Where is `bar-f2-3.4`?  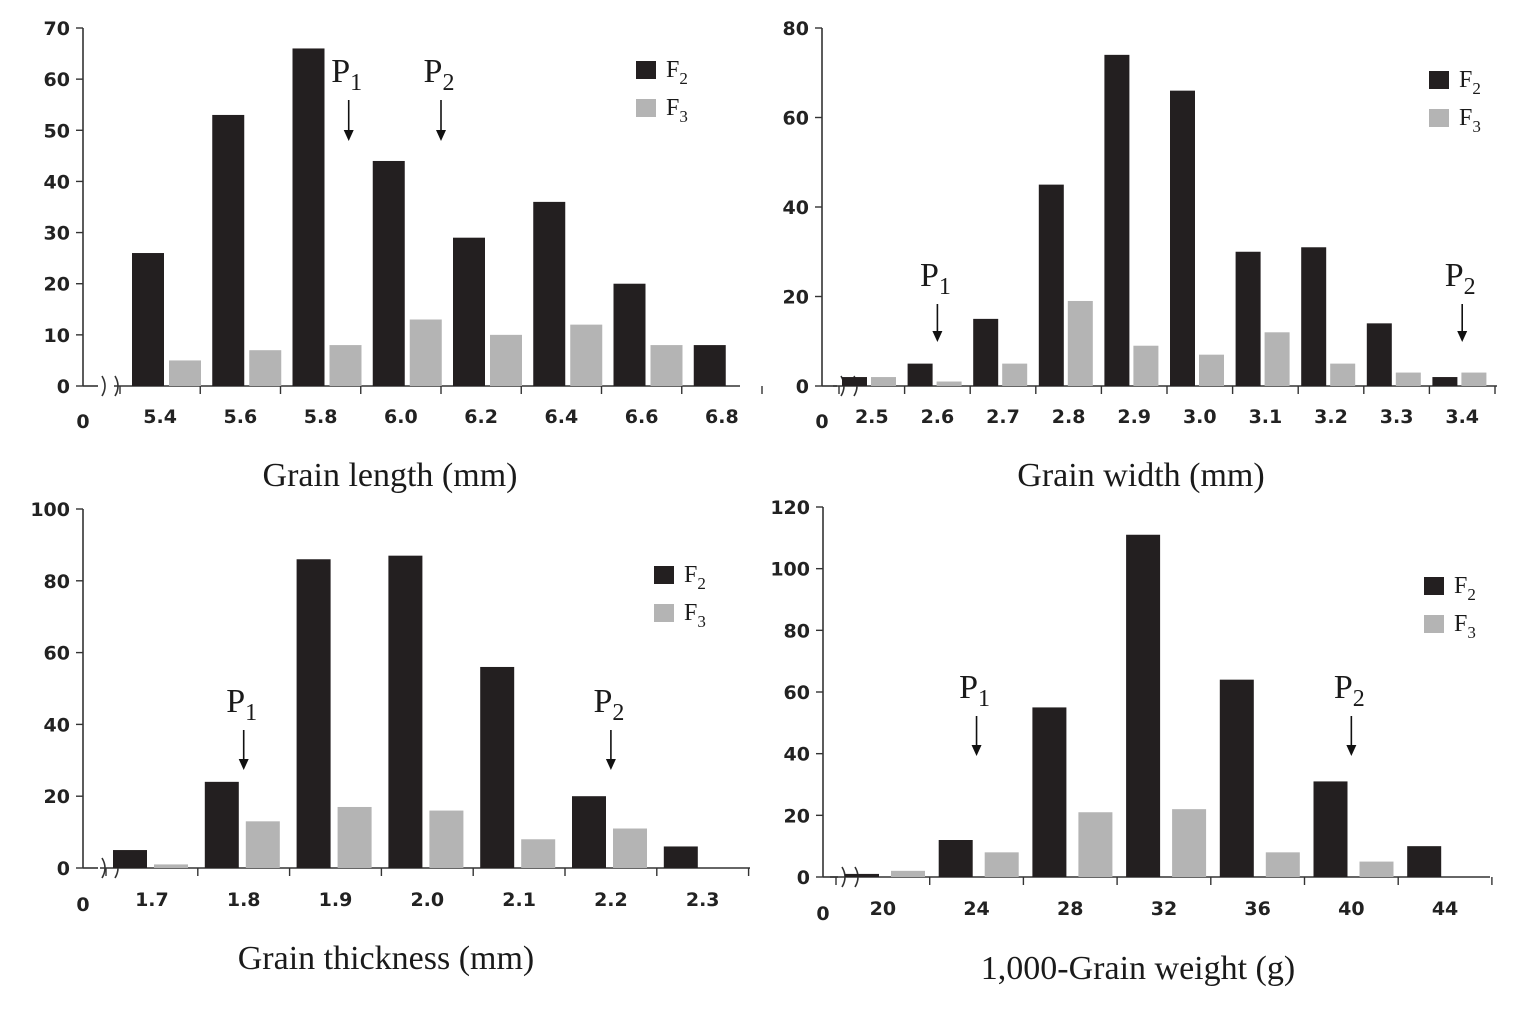 bar-f2-3.4 is located at coordinates (1445, 381).